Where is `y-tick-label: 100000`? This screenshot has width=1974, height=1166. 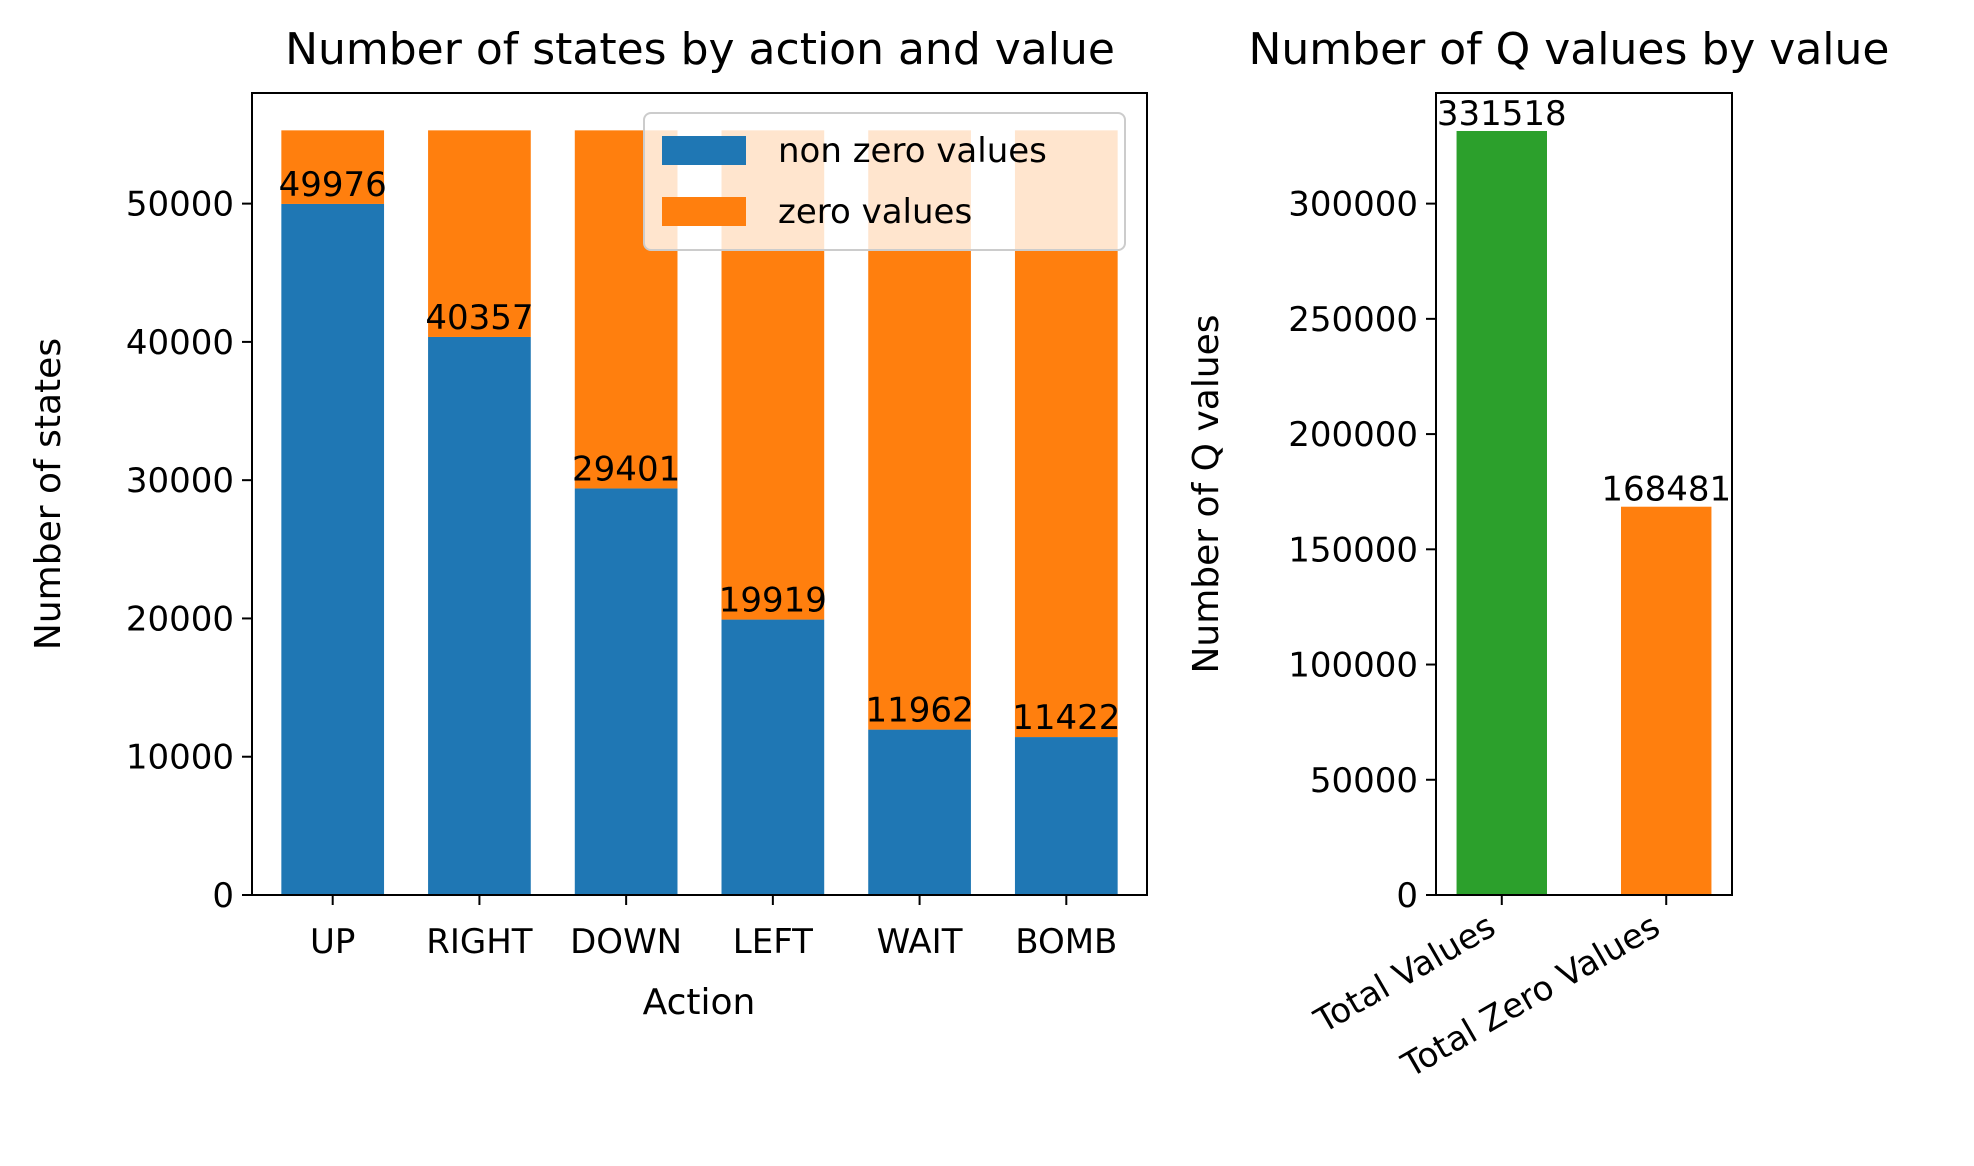 y-tick-label: 100000 is located at coordinates (1353, 666).